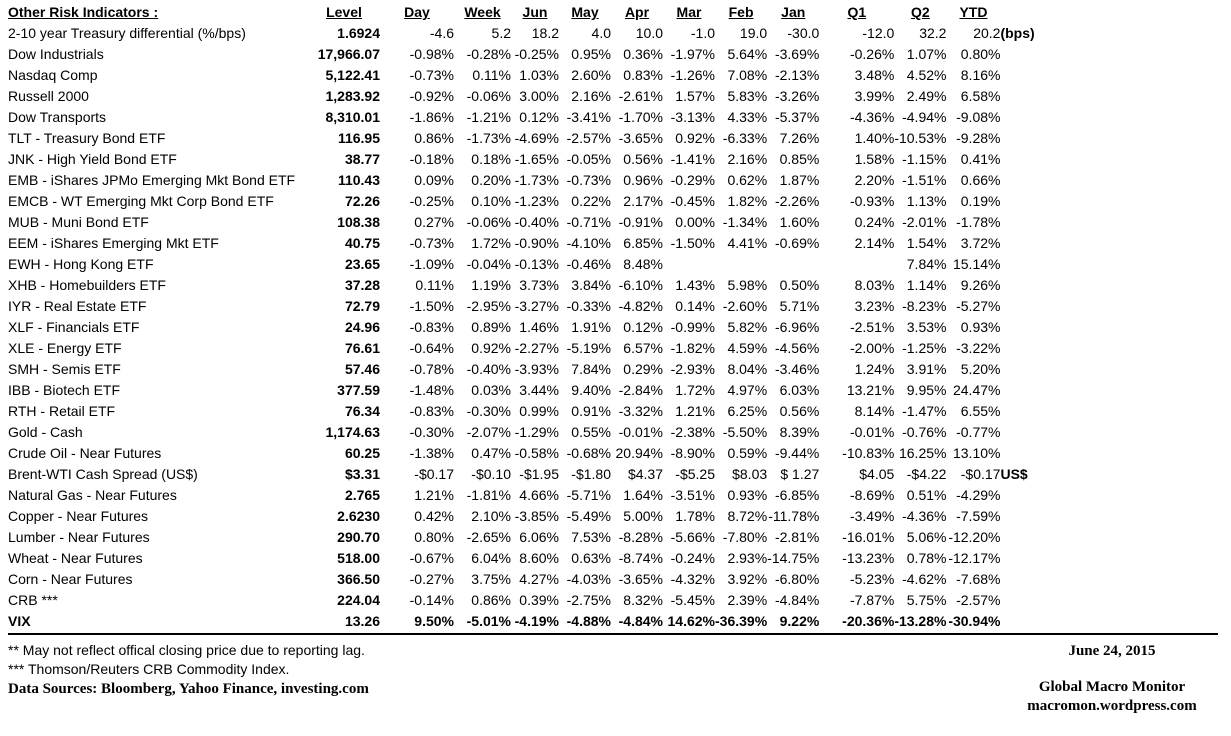  Describe the element at coordinates (92, 495) in the screenshot. I see `row-label: Natural Gas - Near Futures` at that location.